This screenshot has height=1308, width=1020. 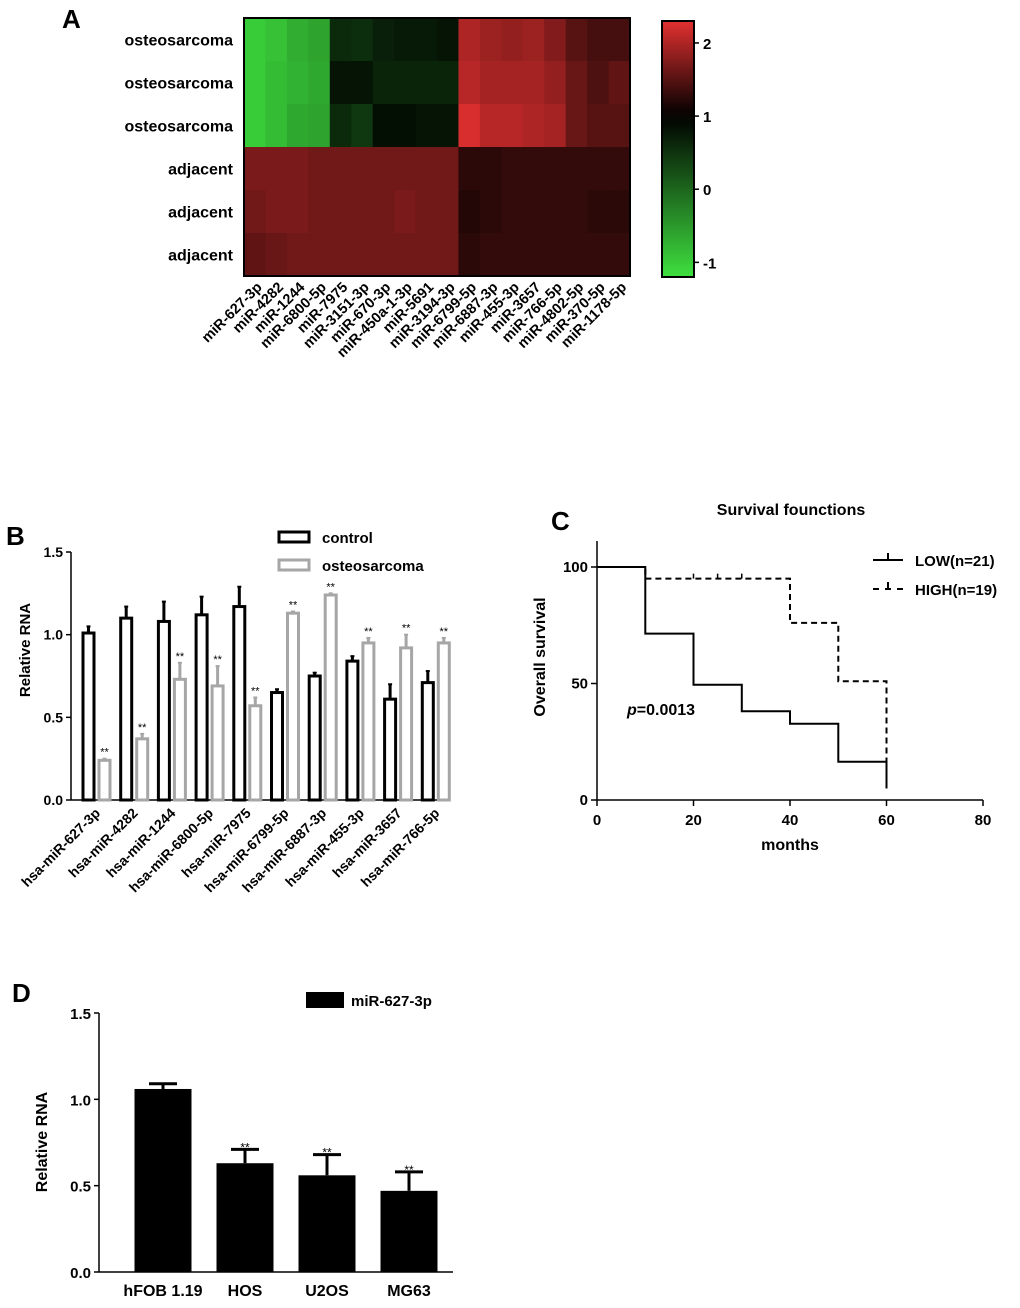 What do you see at coordinates (179, 127) in the screenshot?
I see `heatmap-row-label: osteosarcoma` at bounding box center [179, 127].